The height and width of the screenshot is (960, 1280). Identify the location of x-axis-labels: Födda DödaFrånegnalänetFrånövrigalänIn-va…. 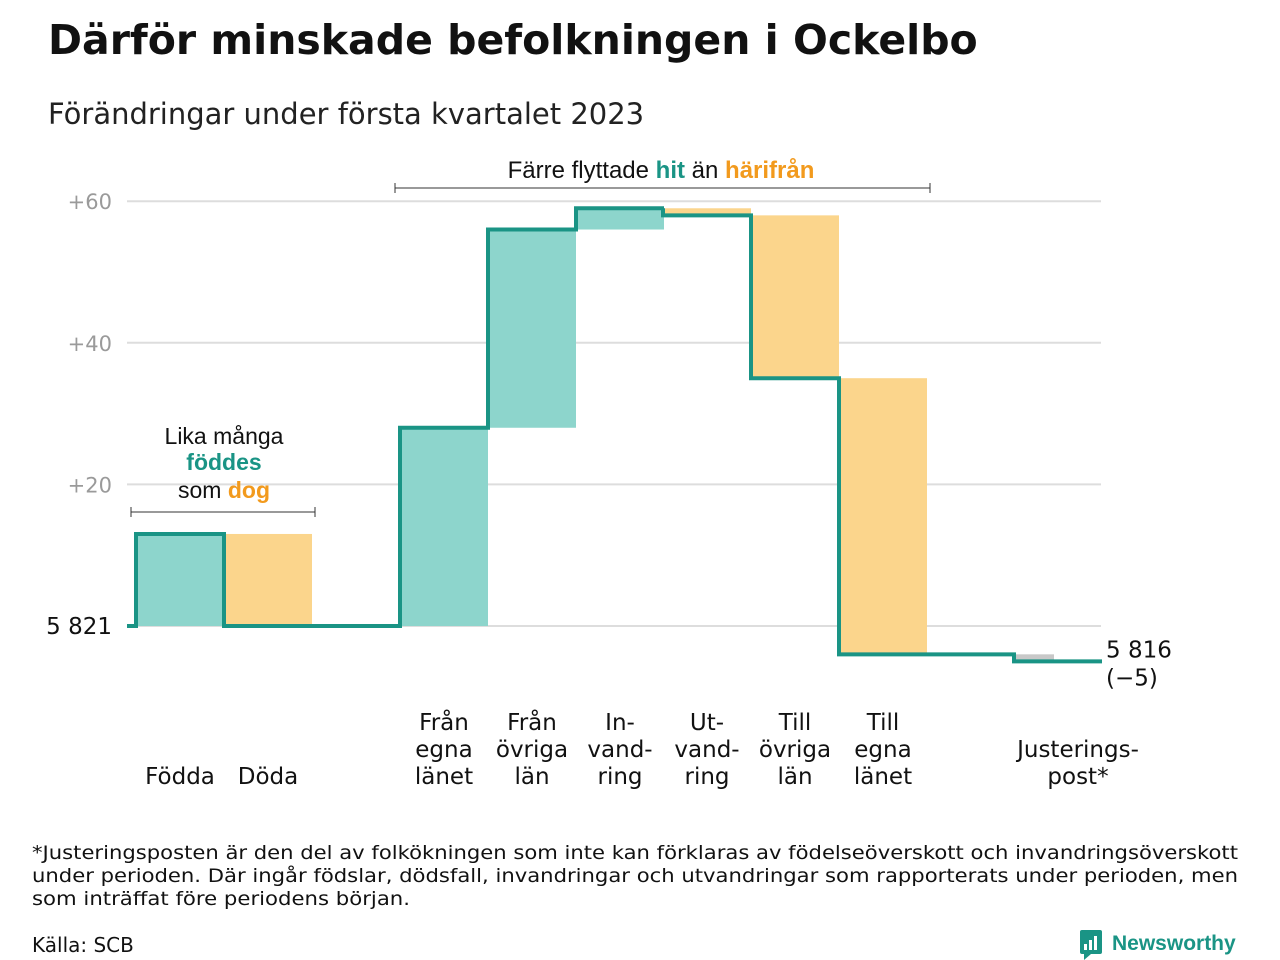
(642, 749).